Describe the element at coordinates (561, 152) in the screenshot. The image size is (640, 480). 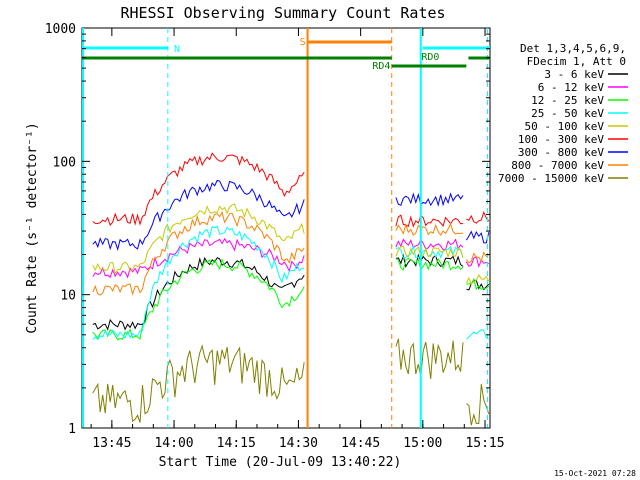
I see `legend-entry-label: 300 - 800 keV` at that location.